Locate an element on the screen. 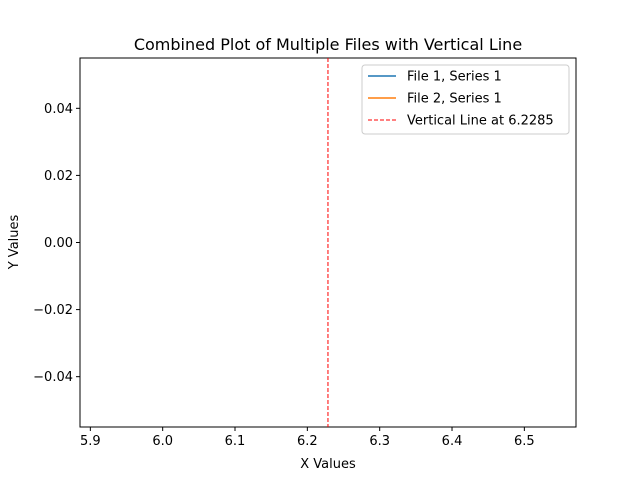  y-tick-label: 0.02 is located at coordinates (58, 176).